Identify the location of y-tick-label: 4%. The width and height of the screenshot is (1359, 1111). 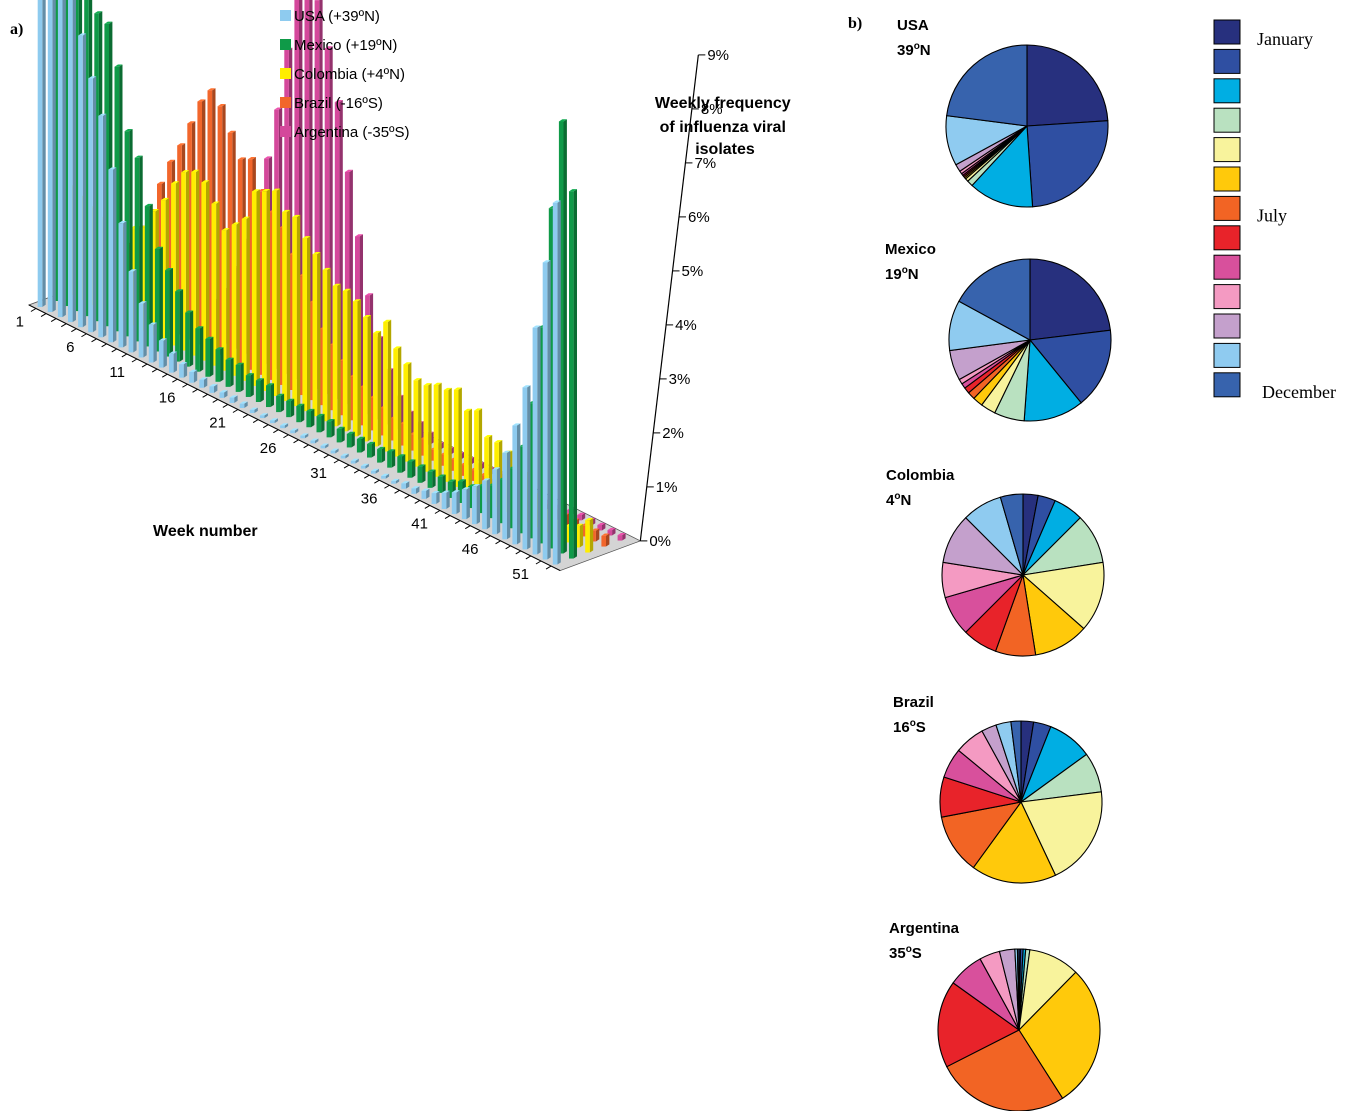
(686, 325).